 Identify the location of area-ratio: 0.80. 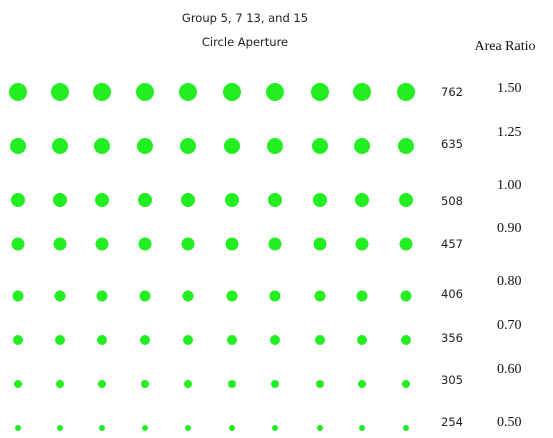
(509, 281).